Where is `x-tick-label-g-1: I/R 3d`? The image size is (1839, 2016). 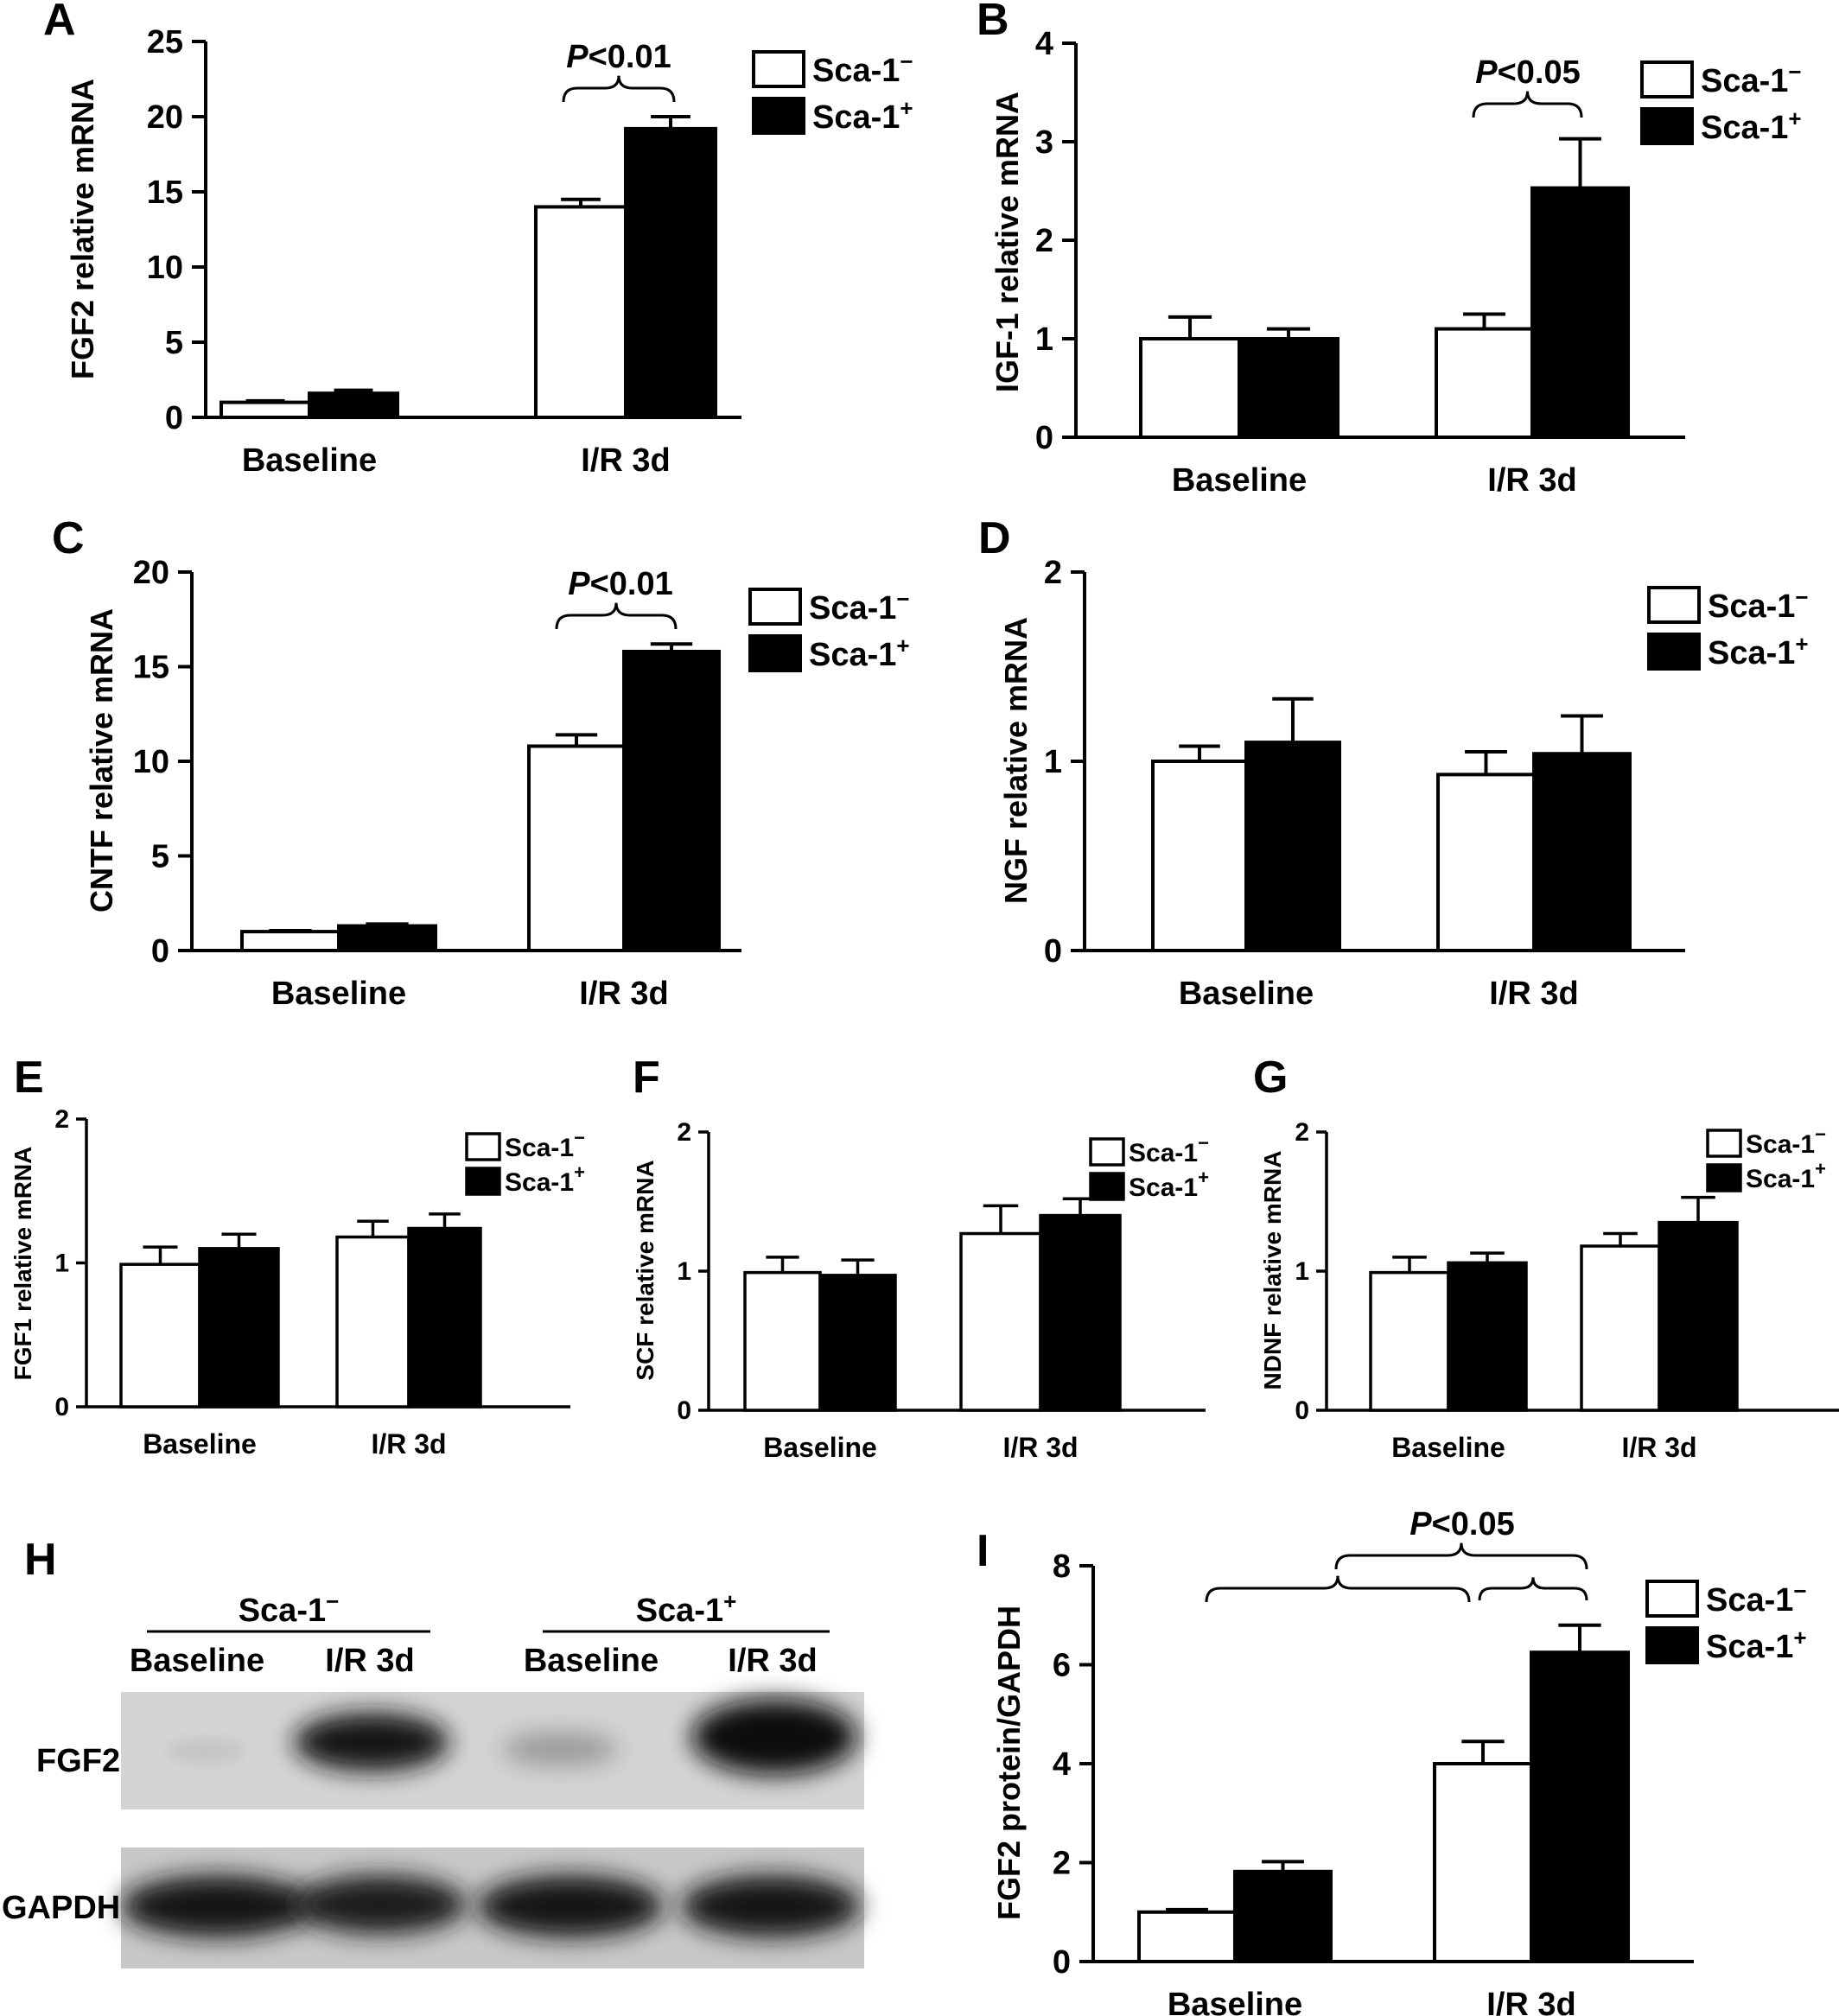
x-tick-label-g-1: I/R 3d is located at coordinates (1658, 1447).